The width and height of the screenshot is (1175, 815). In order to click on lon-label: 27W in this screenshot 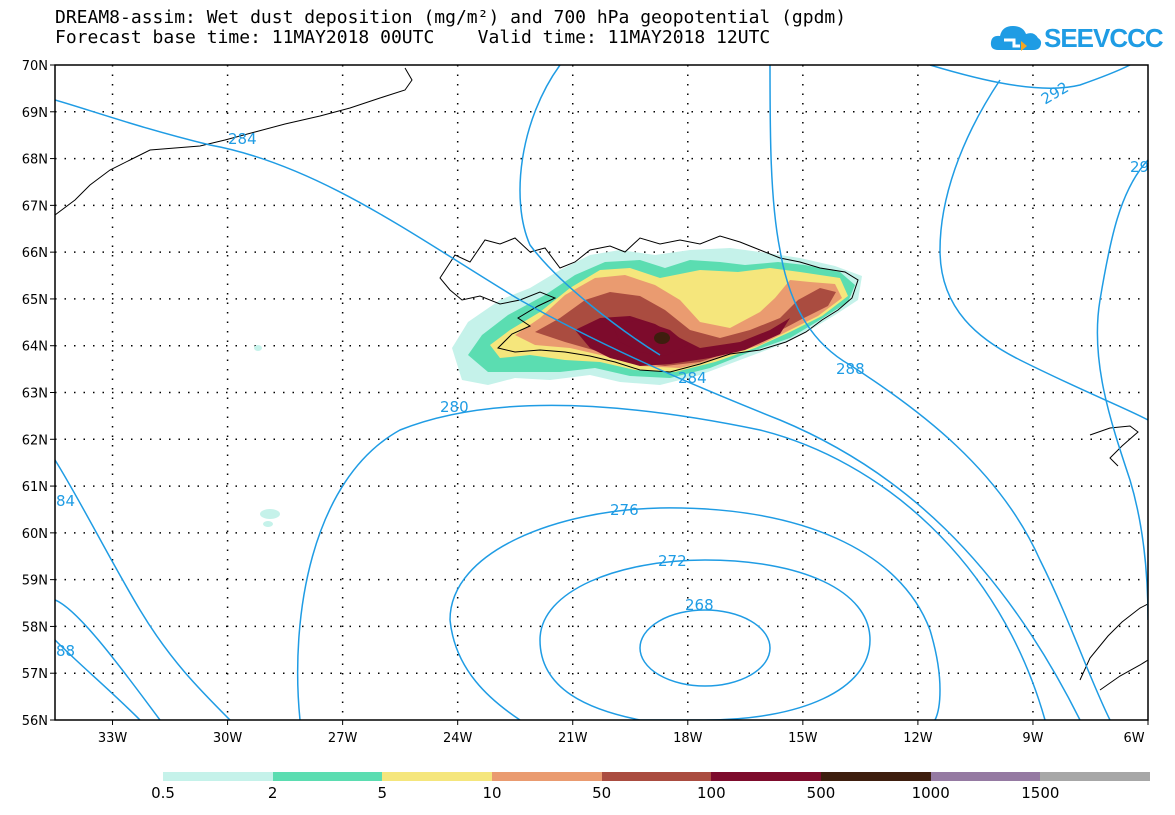, I will do `click(343, 738)`.